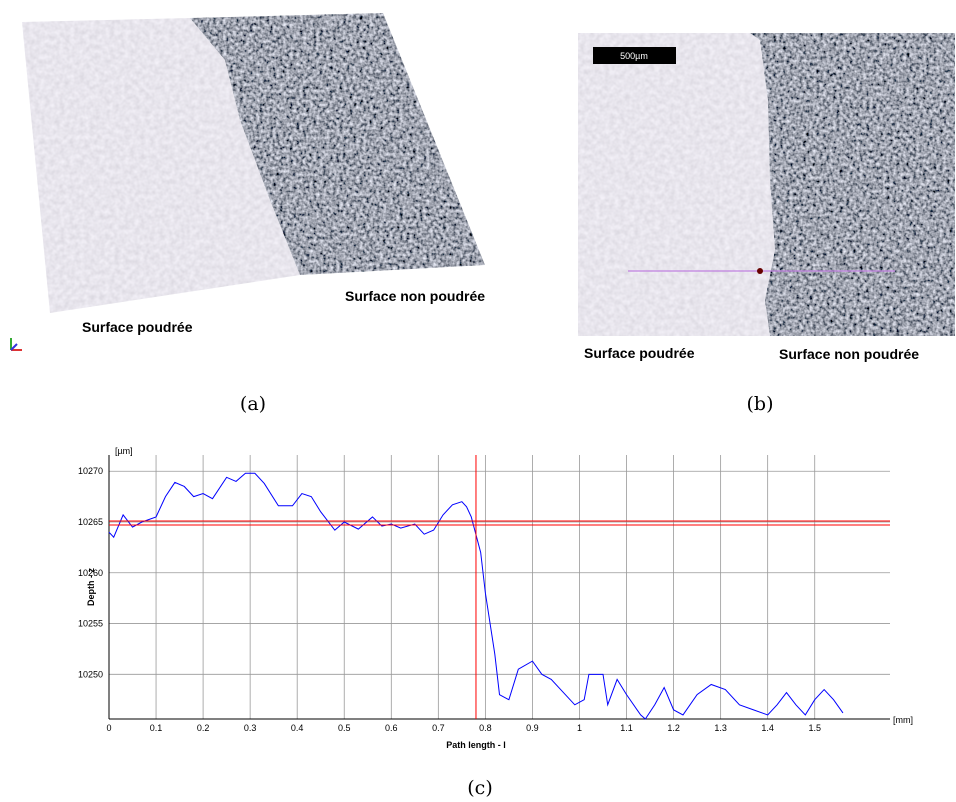  Describe the element at coordinates (108, 728) in the screenshot. I see `x-tick-label: 0` at that location.